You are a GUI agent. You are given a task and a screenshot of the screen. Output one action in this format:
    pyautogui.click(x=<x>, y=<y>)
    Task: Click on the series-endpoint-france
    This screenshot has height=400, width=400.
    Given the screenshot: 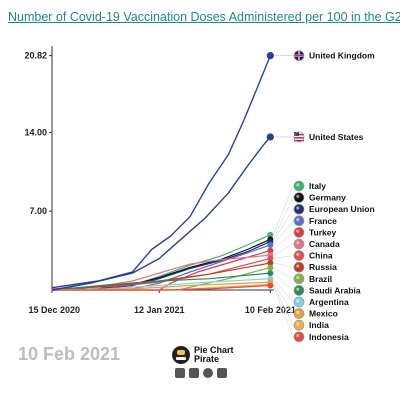 What is the action you would take?
    pyautogui.click(x=270, y=244)
    